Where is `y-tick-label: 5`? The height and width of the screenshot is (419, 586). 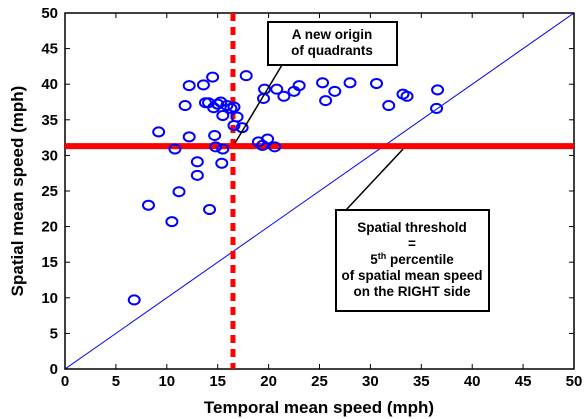 y-tick-label: 5 is located at coordinates (54, 333).